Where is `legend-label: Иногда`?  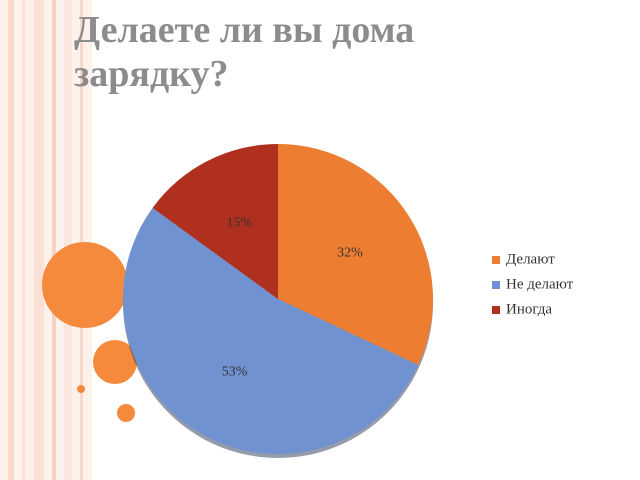
legend-label: Иногда is located at coordinates (529, 309).